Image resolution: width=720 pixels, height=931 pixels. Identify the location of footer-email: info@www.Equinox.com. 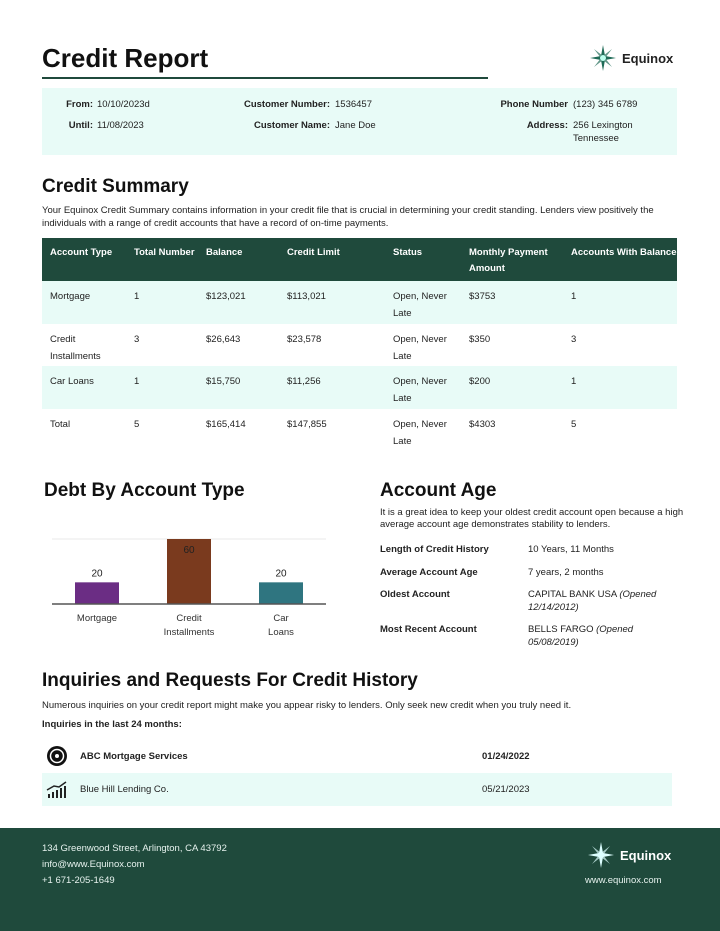
(93, 864).